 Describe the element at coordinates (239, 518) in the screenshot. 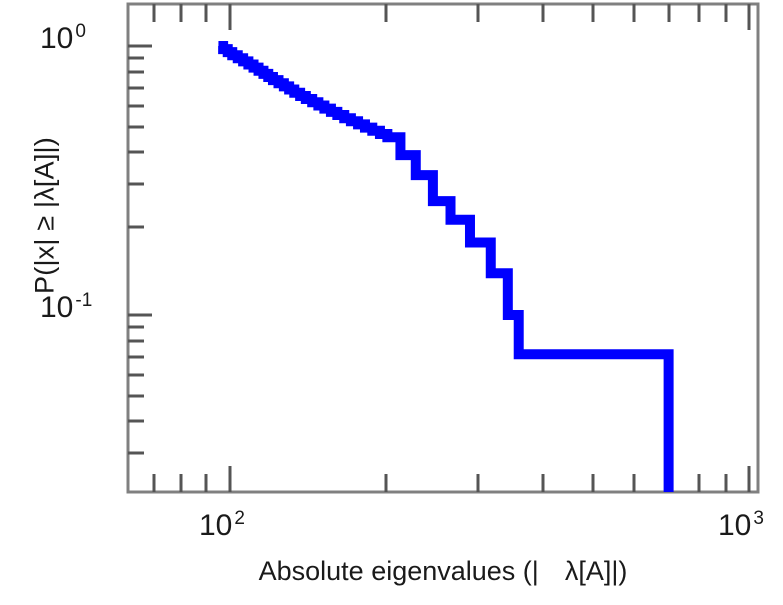

I see `x-tick-exponent-1e2: 2` at that location.